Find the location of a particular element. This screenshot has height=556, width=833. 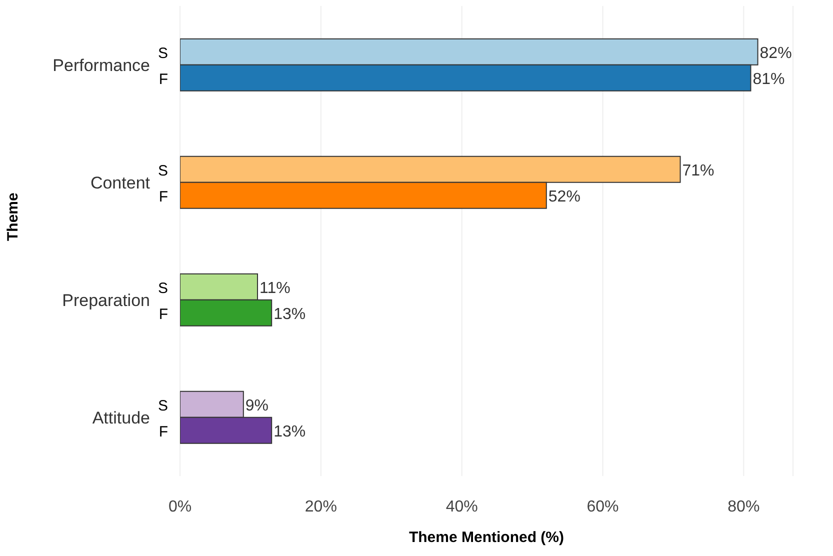

data-label: 71% is located at coordinates (698, 171).